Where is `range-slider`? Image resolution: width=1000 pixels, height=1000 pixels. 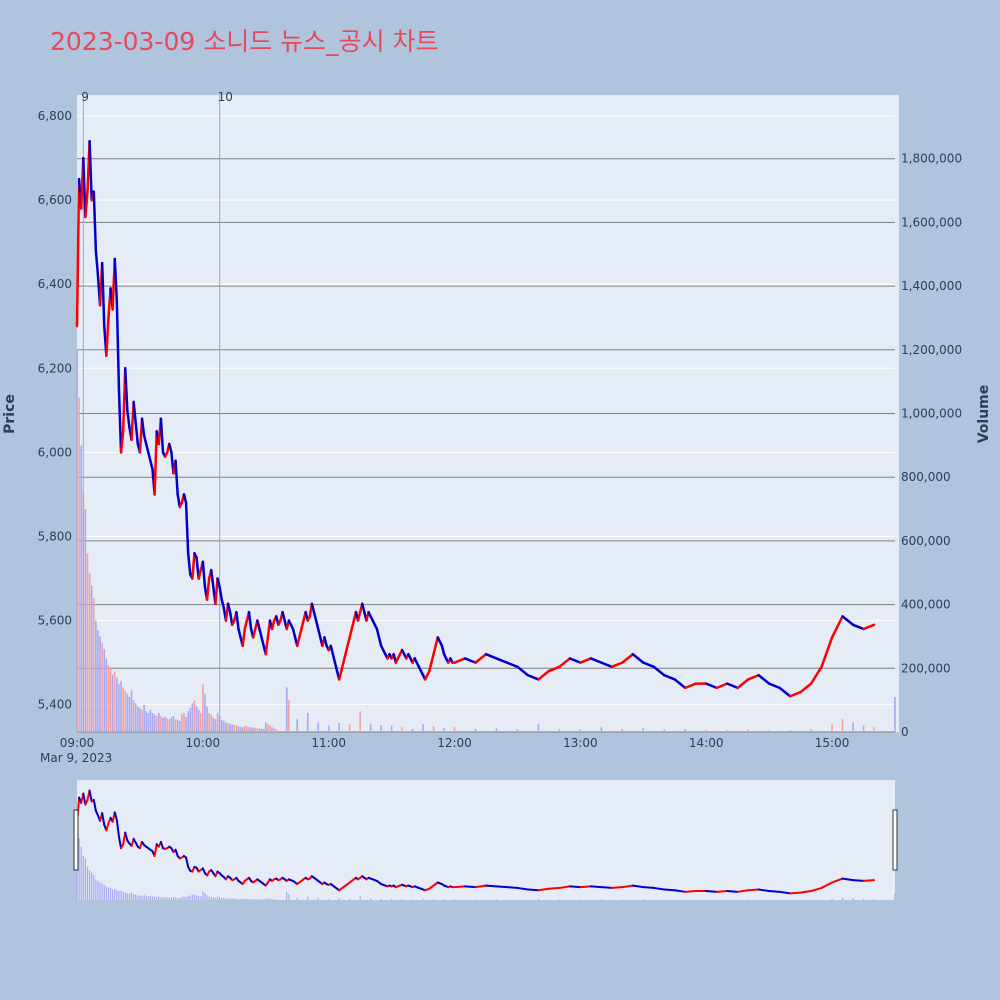
range-slider is located at coordinates (486, 840).